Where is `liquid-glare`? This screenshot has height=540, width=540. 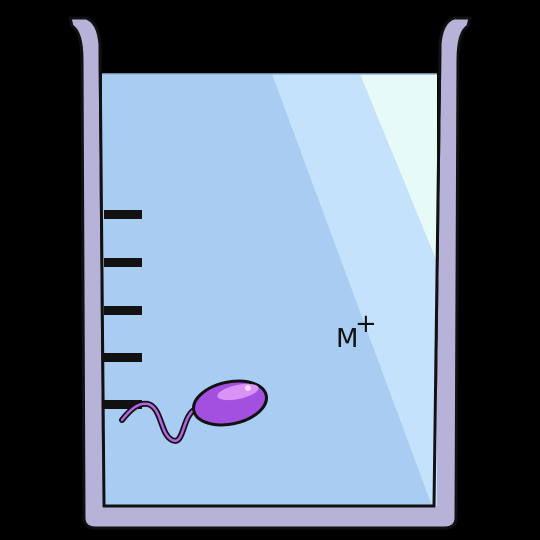
liquid-glare is located at coordinates (398, 168).